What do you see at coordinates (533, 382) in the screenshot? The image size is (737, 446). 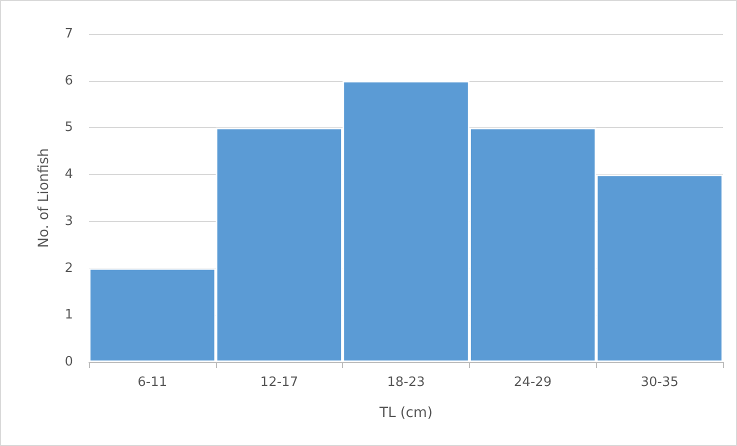 I see `x-tick-label: 24-29` at bounding box center [533, 382].